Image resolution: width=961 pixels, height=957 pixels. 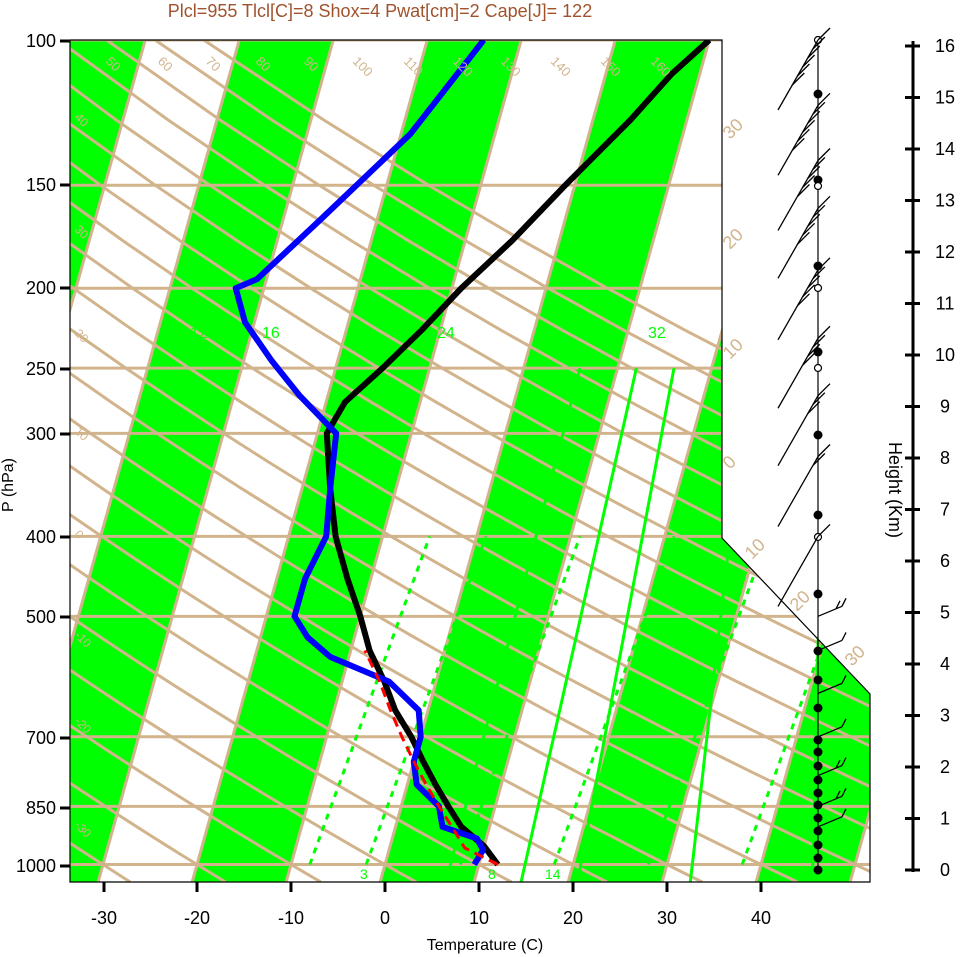 What do you see at coordinates (41, 185) in the screenshot?
I see `y-tick-label: 150` at bounding box center [41, 185].